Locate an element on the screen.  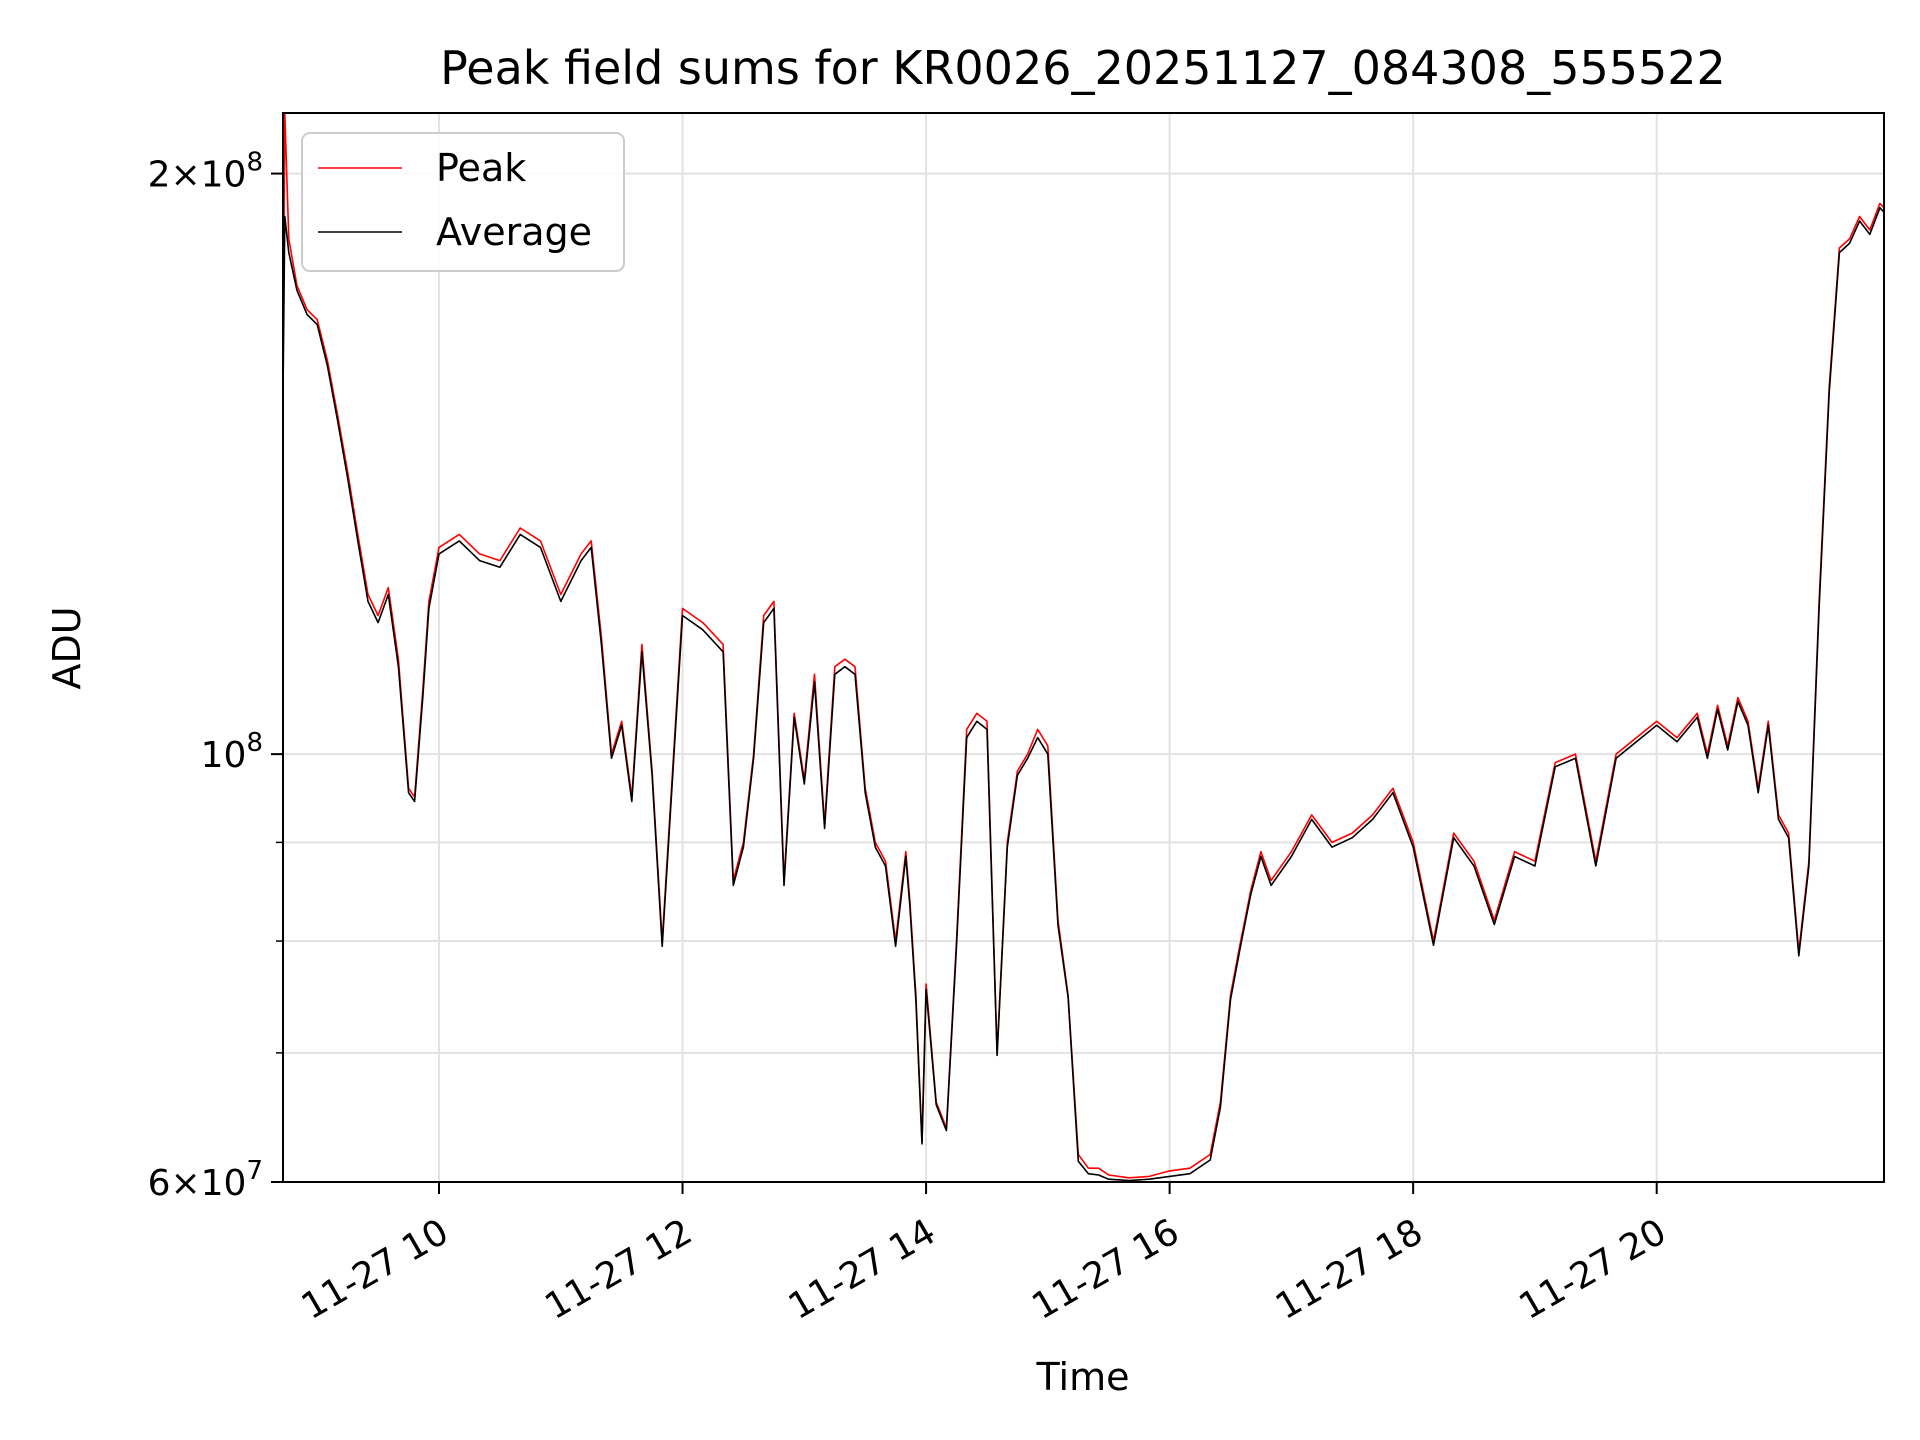
x-axis-label: Time is located at coordinates (1083, 1377).